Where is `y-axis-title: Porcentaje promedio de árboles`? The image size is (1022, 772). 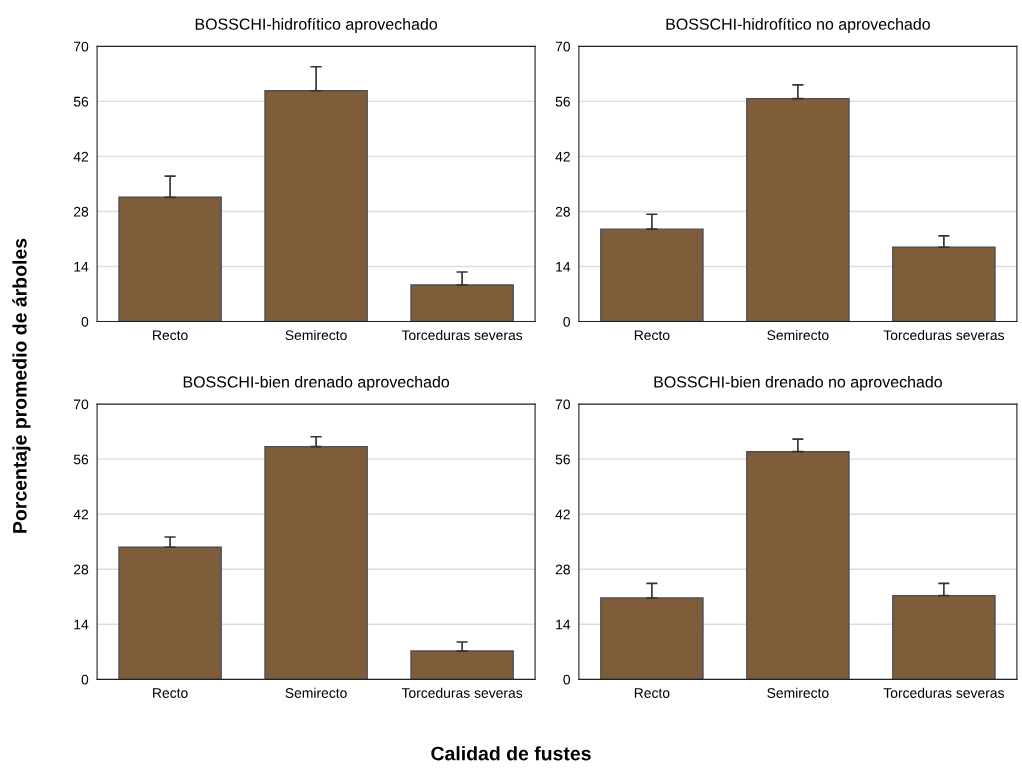 y-axis-title: Porcentaje promedio de árboles is located at coordinates (21, 385).